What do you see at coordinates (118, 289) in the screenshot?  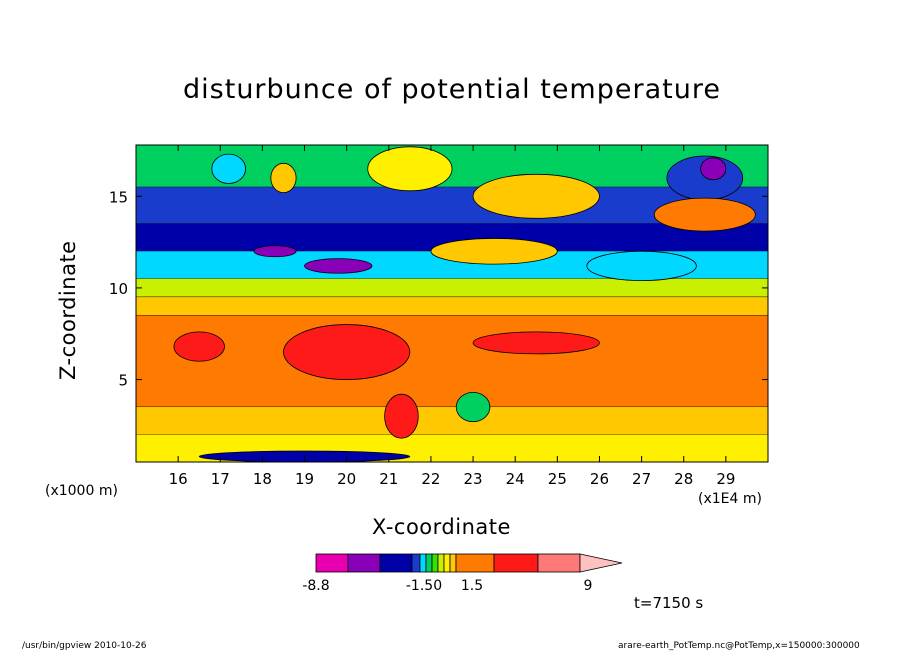 I see `y-tick-label: 10` at bounding box center [118, 289].